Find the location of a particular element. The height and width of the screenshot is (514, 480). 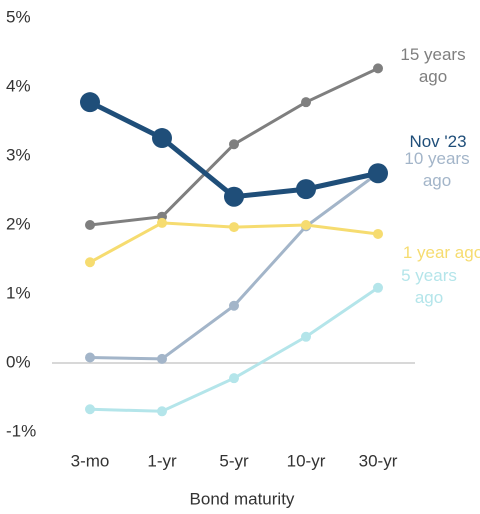

x-tick-label: 3-mo is located at coordinates (90, 460).